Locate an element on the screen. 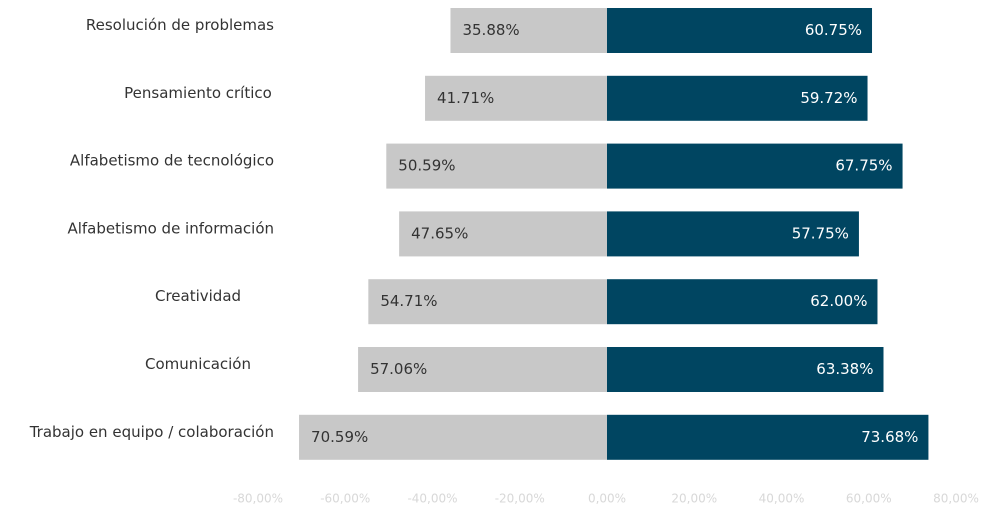  value-label: 73.68% is located at coordinates (889, 437).